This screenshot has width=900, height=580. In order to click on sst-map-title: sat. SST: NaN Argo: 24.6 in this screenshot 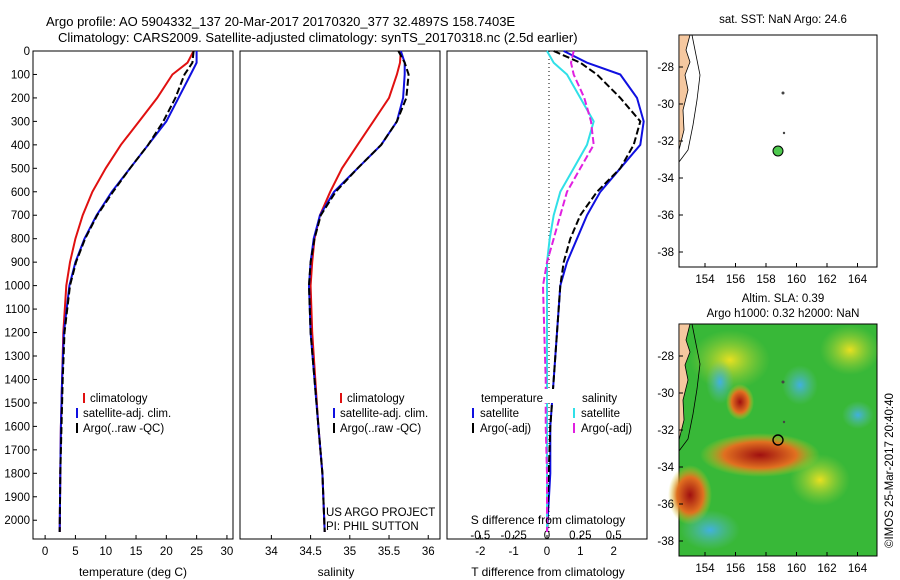, I will do `click(783, 20)`.